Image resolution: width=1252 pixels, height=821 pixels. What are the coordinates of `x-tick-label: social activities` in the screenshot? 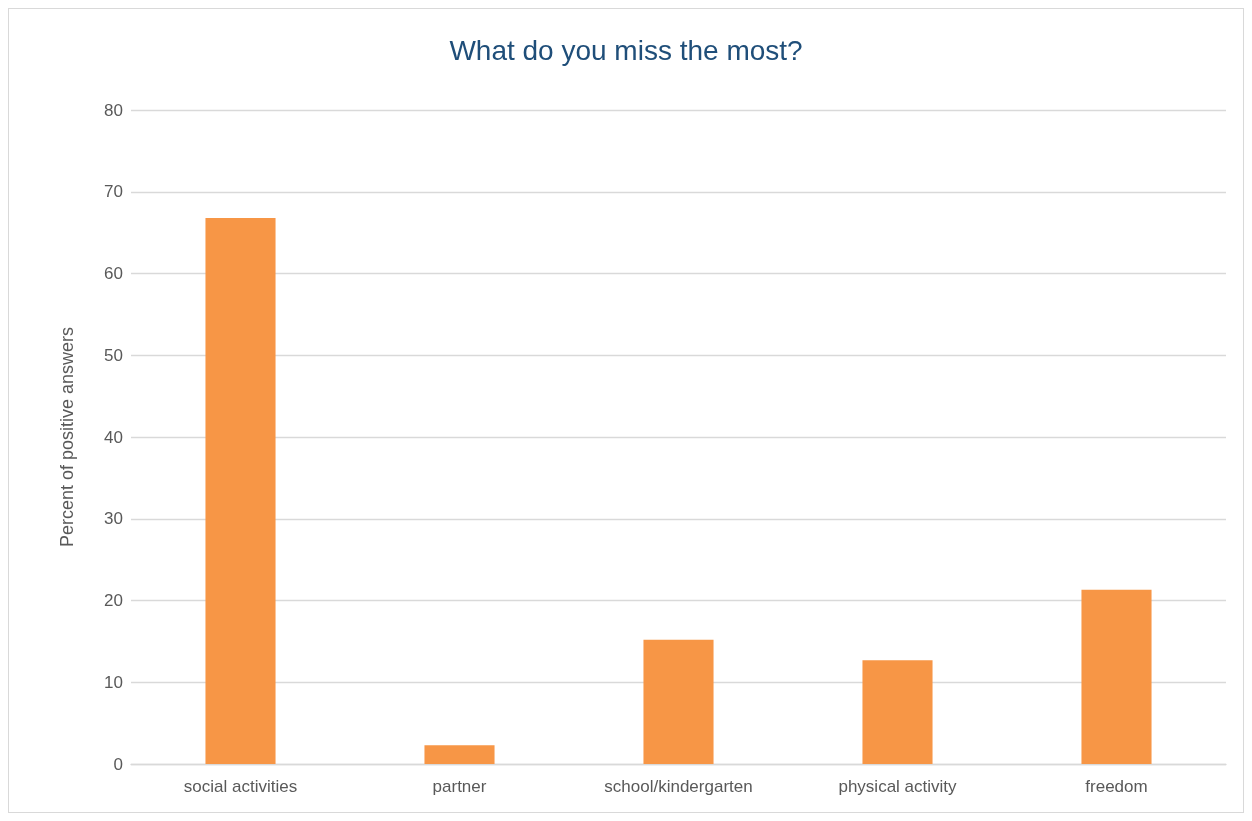 It's located at (240, 786).